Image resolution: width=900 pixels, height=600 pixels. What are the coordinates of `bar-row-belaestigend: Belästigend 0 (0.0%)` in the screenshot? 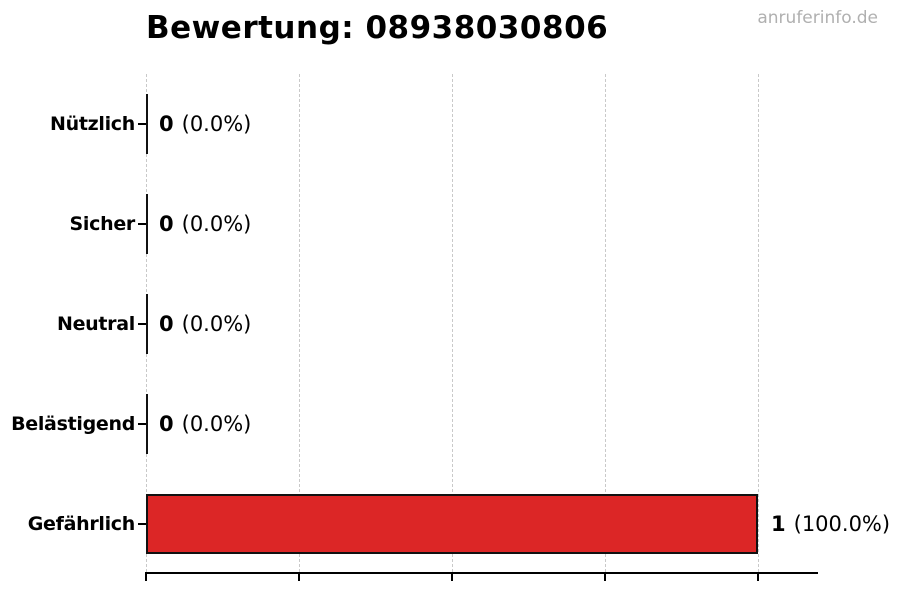 It's located at (414, 424).